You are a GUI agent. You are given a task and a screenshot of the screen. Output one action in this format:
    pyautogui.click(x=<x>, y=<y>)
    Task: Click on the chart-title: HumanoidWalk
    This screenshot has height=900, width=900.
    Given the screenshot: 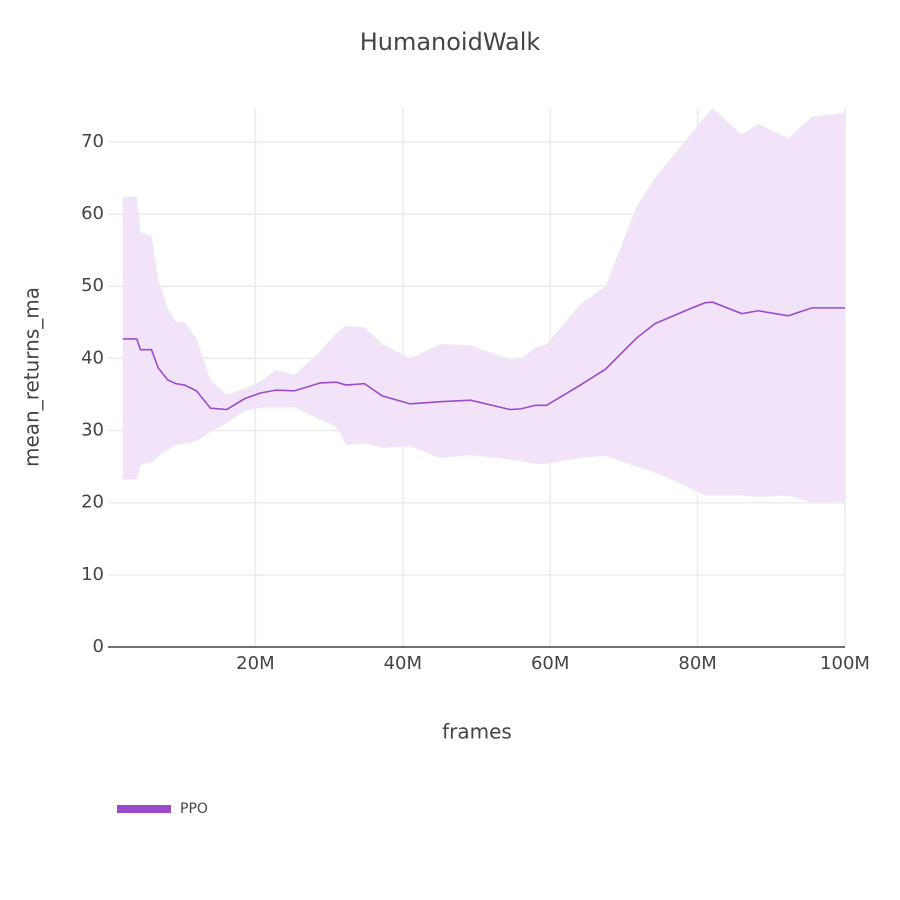 What is the action you would take?
    pyautogui.click(x=450, y=42)
    